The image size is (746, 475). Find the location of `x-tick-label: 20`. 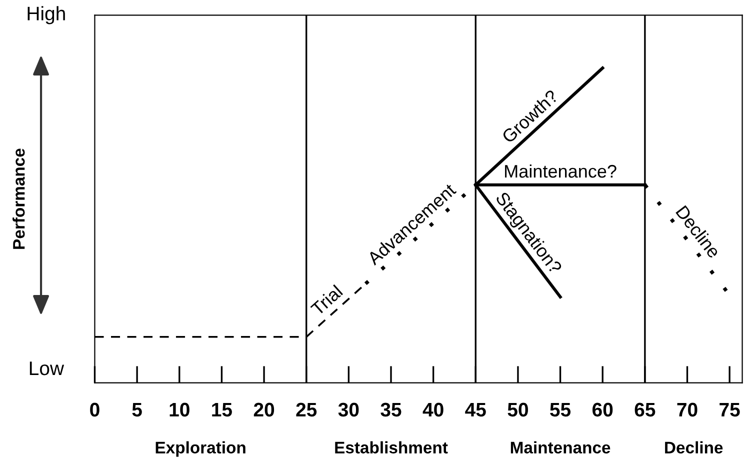

x-tick-label: 20 is located at coordinates (264, 409).